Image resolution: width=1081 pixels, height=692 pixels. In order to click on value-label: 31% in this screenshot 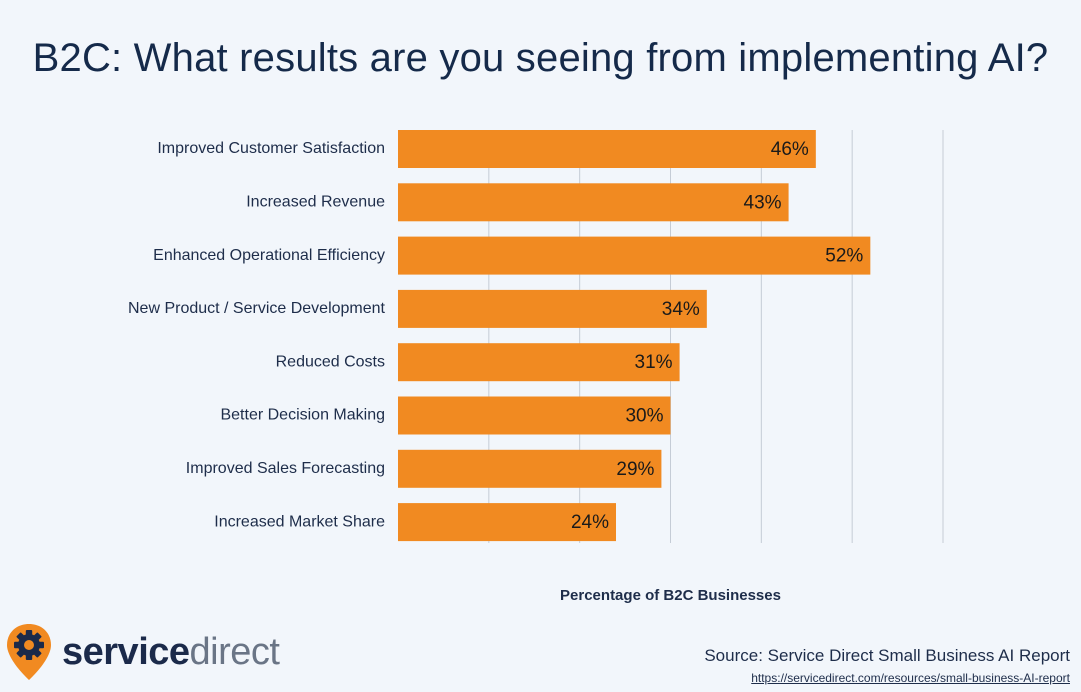, I will do `click(654, 362)`.